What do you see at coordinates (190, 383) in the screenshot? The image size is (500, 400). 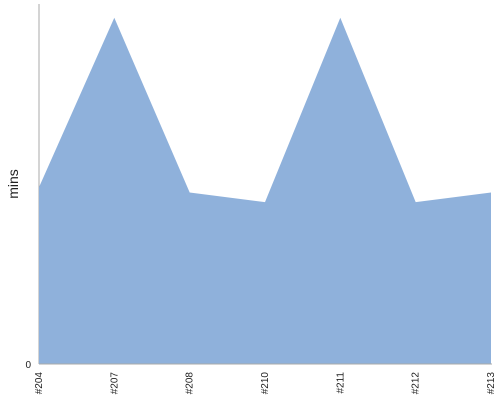 I see `x-tick-label: #208` at bounding box center [190, 383].